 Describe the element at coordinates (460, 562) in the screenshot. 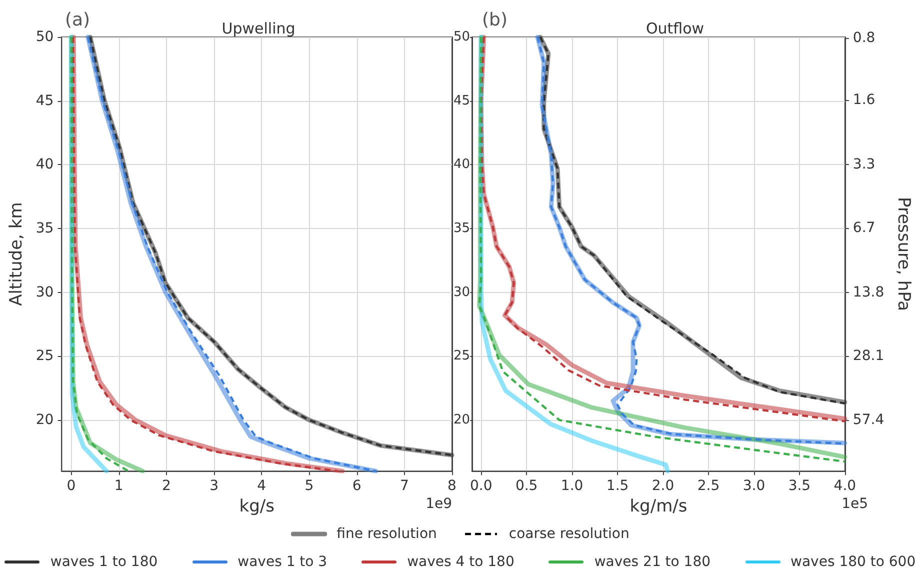

I see `legend-label: waves 4 to 180` at that location.